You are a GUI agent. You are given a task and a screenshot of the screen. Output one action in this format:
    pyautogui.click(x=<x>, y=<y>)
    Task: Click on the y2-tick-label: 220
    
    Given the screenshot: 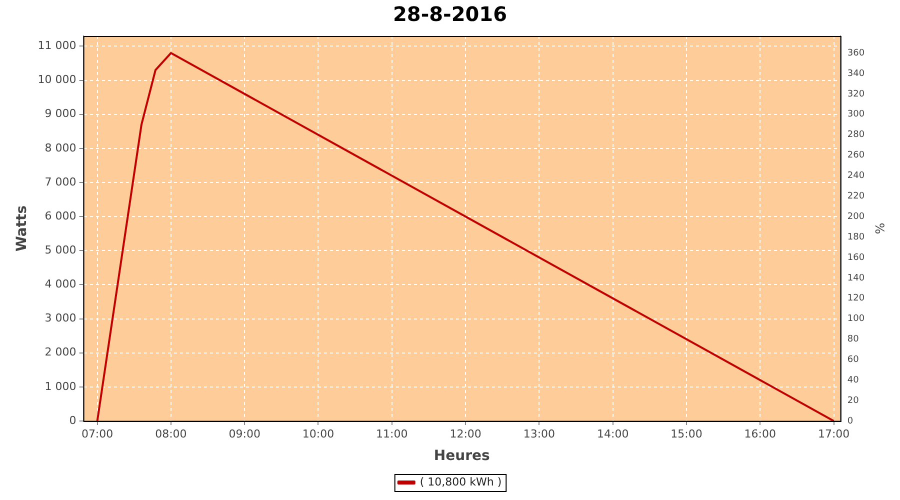 What is the action you would take?
    pyautogui.click(x=856, y=196)
    